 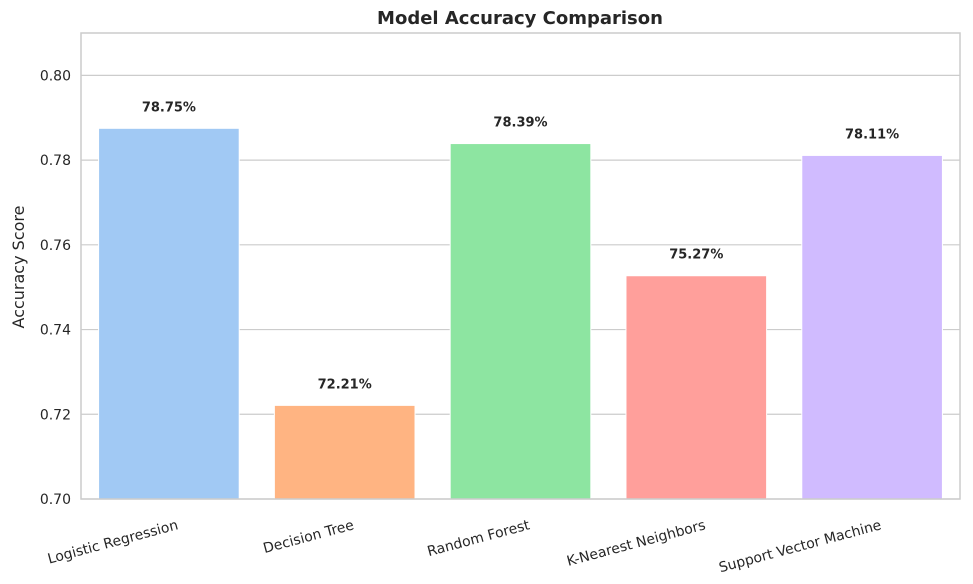 What do you see at coordinates (55, 500) in the screenshot?
I see `y-tick-label: 0.70` at bounding box center [55, 500].